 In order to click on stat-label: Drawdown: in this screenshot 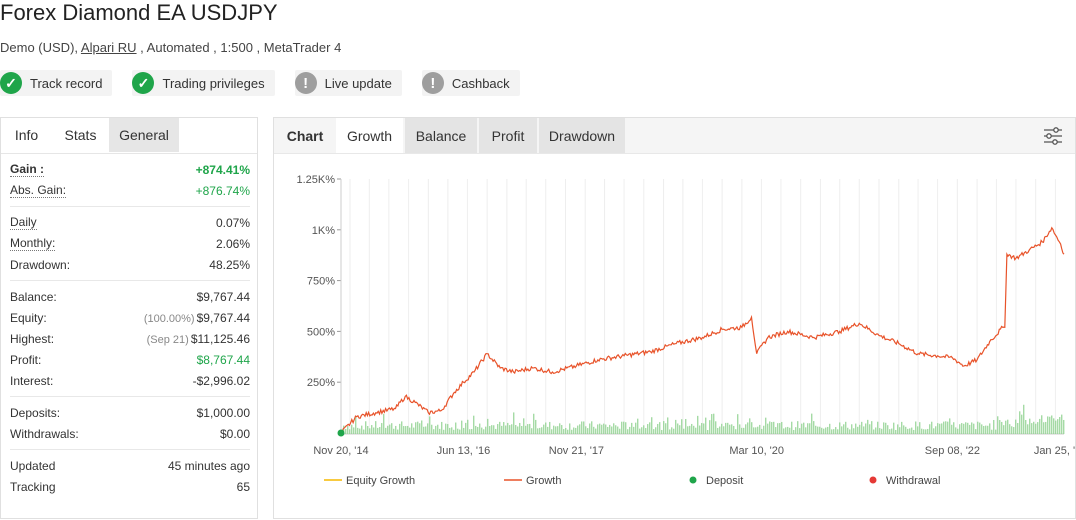, I will do `click(40, 264)`.